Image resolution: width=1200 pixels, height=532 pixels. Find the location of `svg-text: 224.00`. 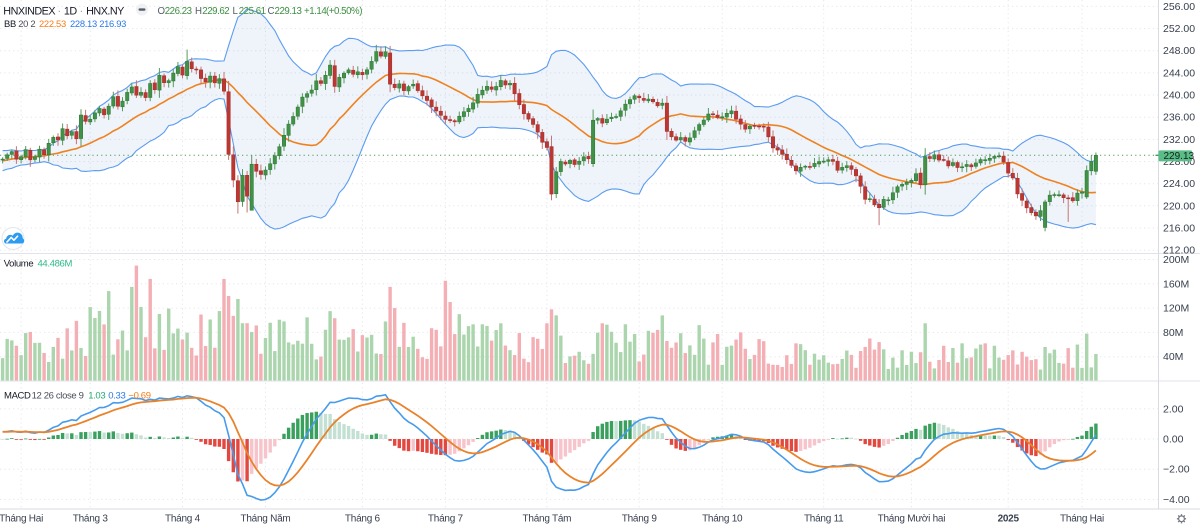

svg-text: 224.00 is located at coordinates (1179, 184).